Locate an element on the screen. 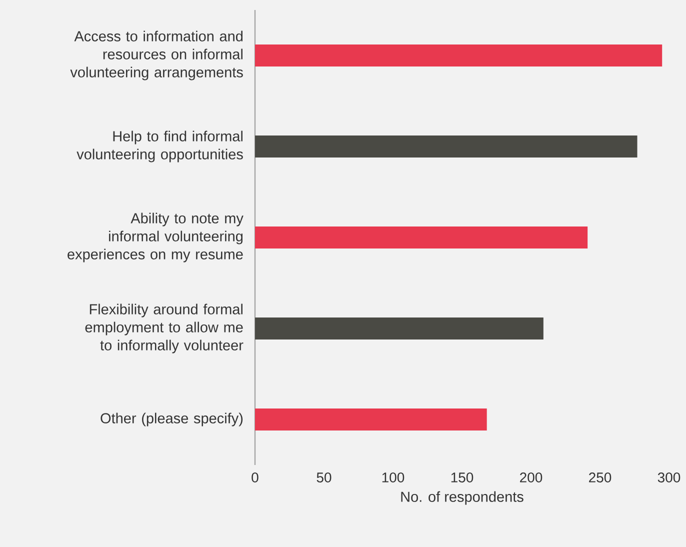  x-tick-label: 0 is located at coordinates (255, 477).